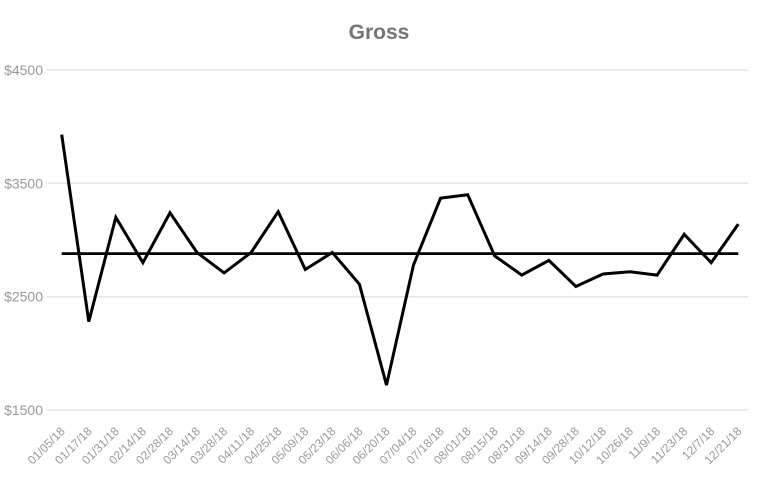  Describe the element at coordinates (23, 183) in the screenshot. I see `y-axis-label: $3500` at that location.